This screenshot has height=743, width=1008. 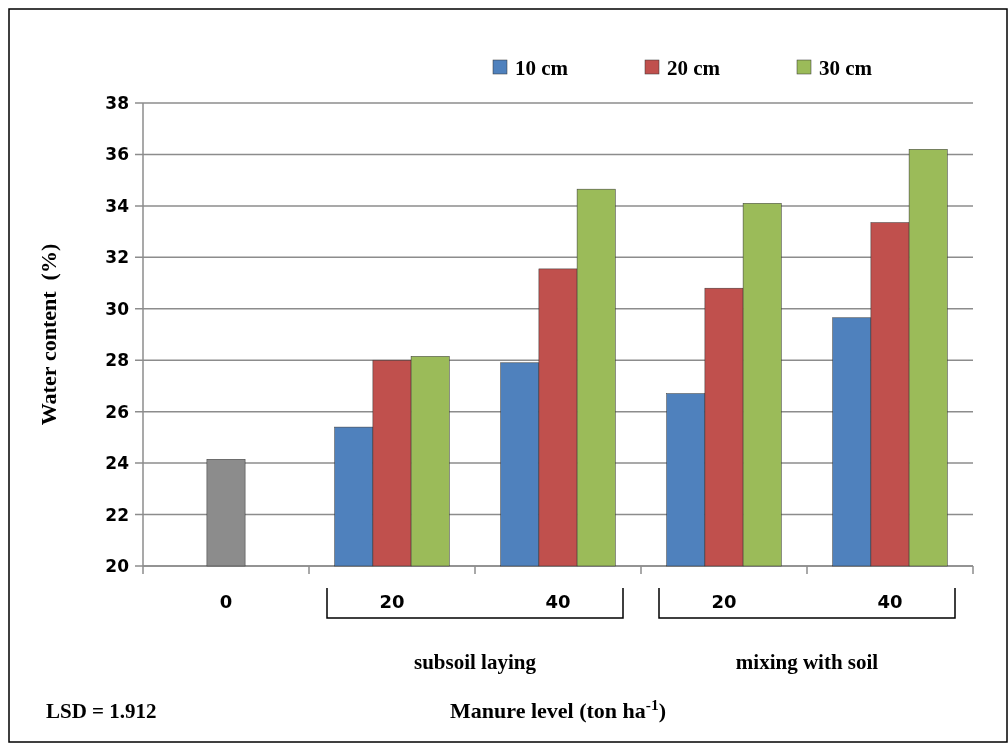 What do you see at coordinates (117, 565) in the screenshot?
I see `y-tick-label: 20` at bounding box center [117, 565].